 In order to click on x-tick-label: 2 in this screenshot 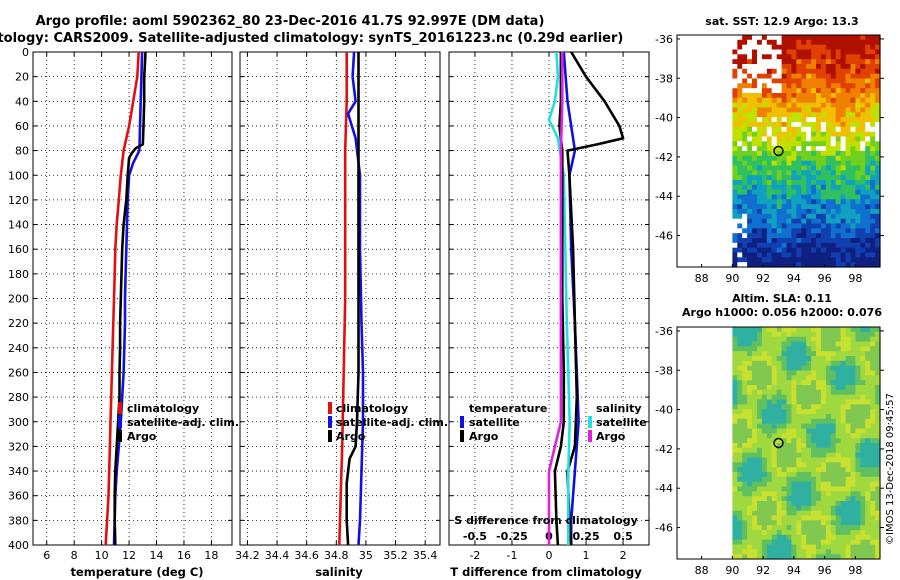, I will do `click(623, 555)`.